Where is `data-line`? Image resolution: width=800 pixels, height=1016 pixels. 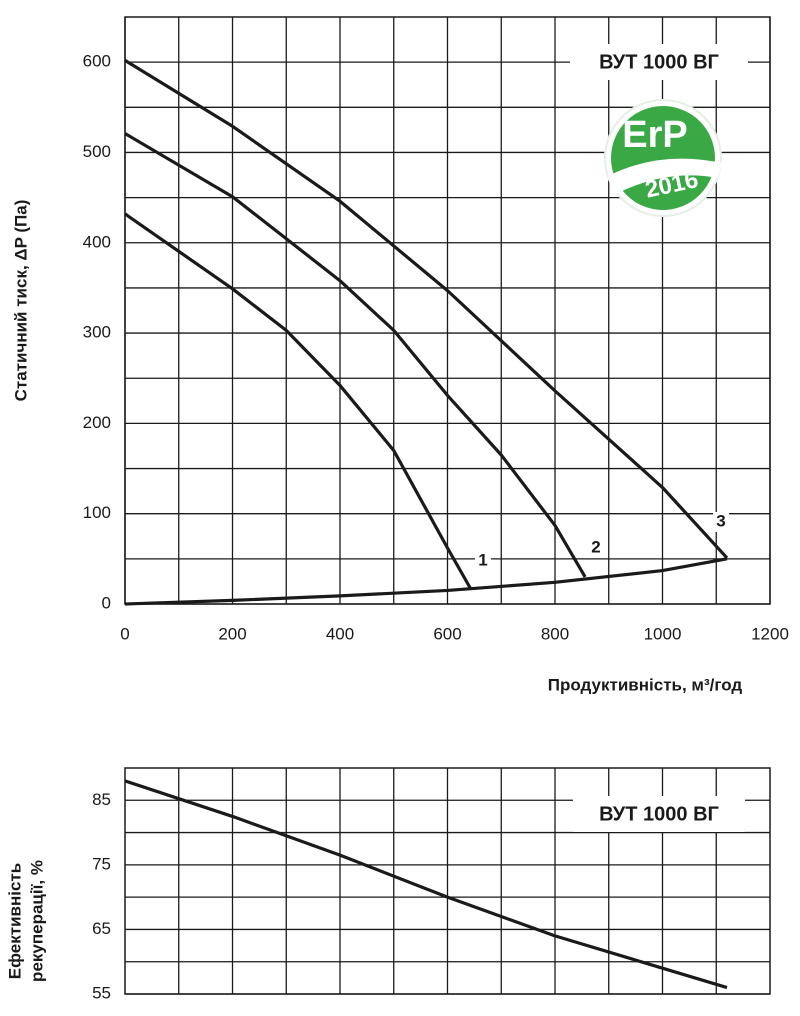
data-line is located at coordinates (426, 581).